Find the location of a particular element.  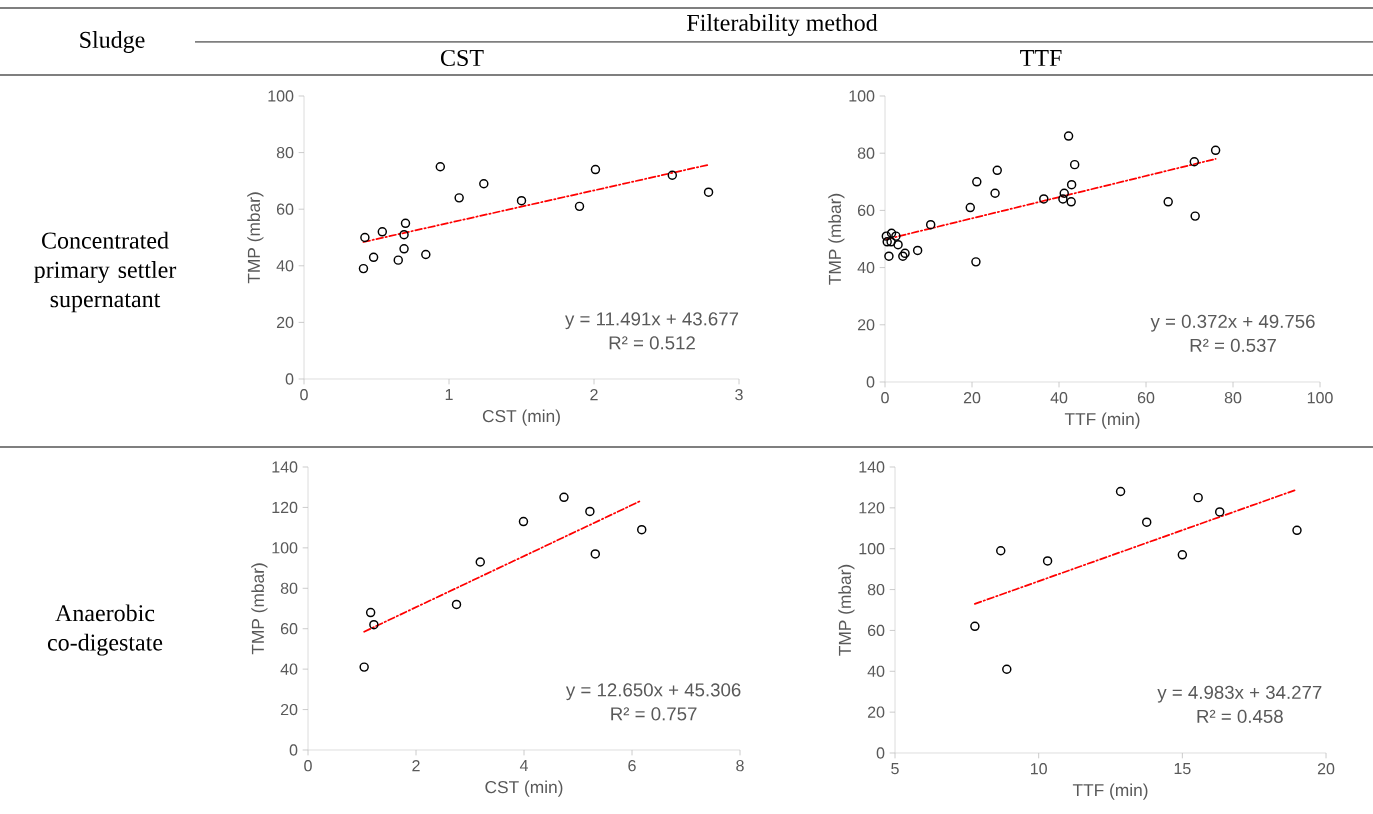

x-tick-label: 4 is located at coordinates (523, 766).